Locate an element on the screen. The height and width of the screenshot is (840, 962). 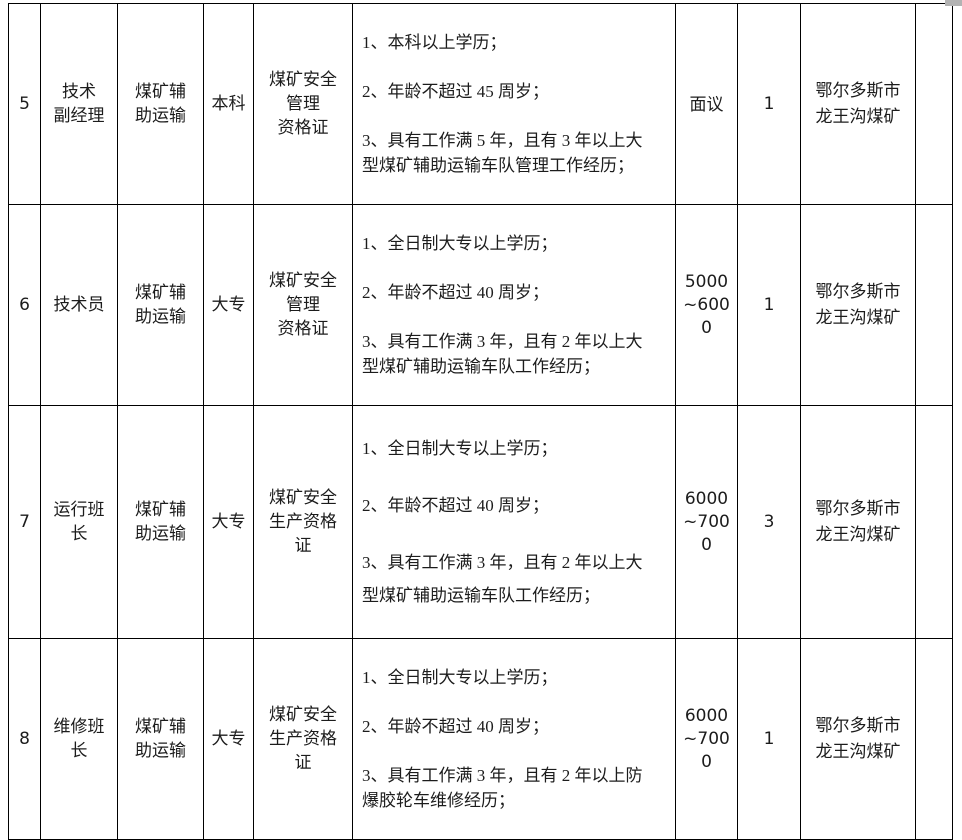
requirement-line: 3、具有工作满 3 年，且有 2 年以上防 爆胶轮车维修经历； is located at coordinates (502, 788).